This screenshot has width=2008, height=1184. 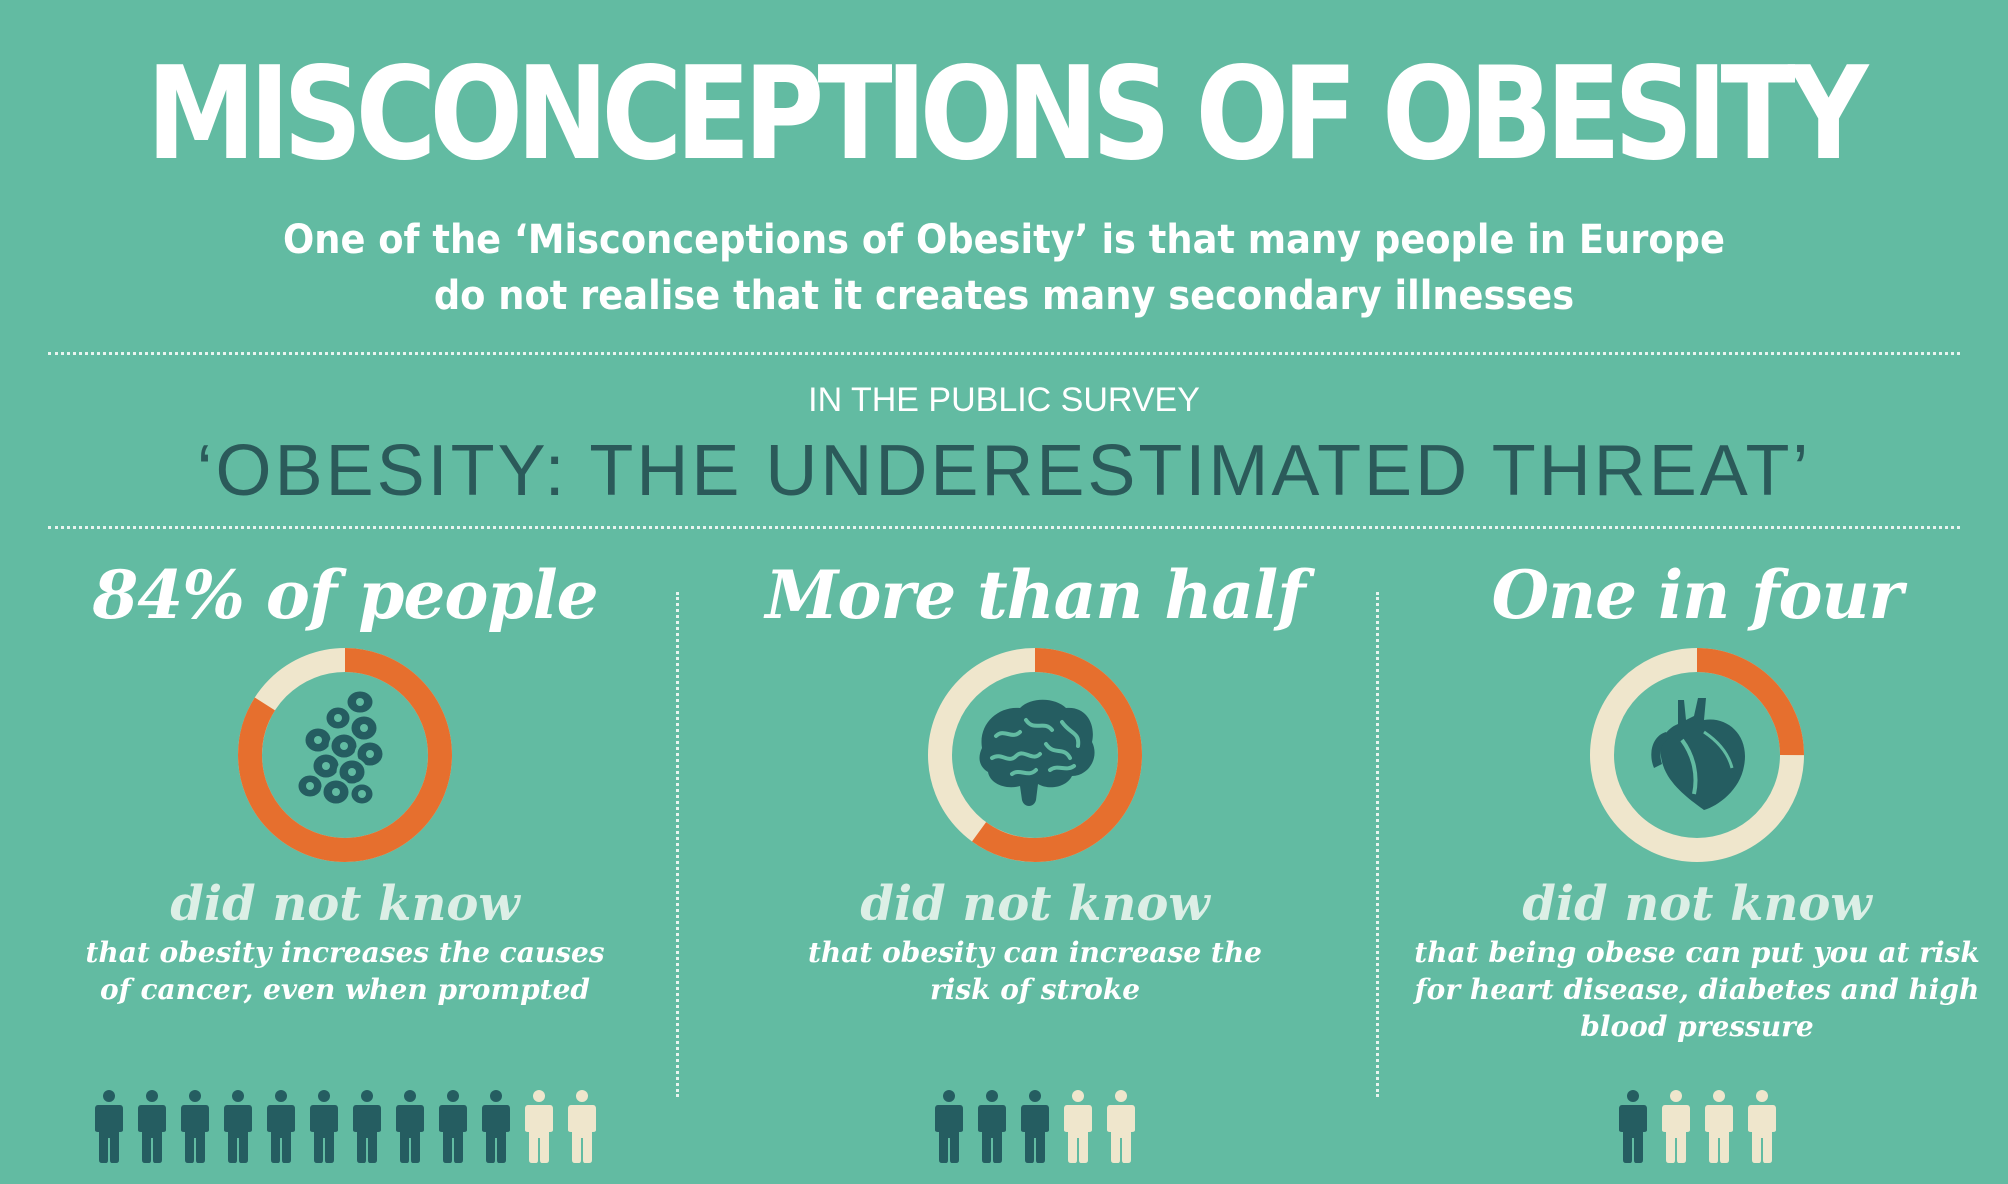 I want to click on survey-intro: IN THE PUBLIC SURVEY, so click(x=1004, y=400).